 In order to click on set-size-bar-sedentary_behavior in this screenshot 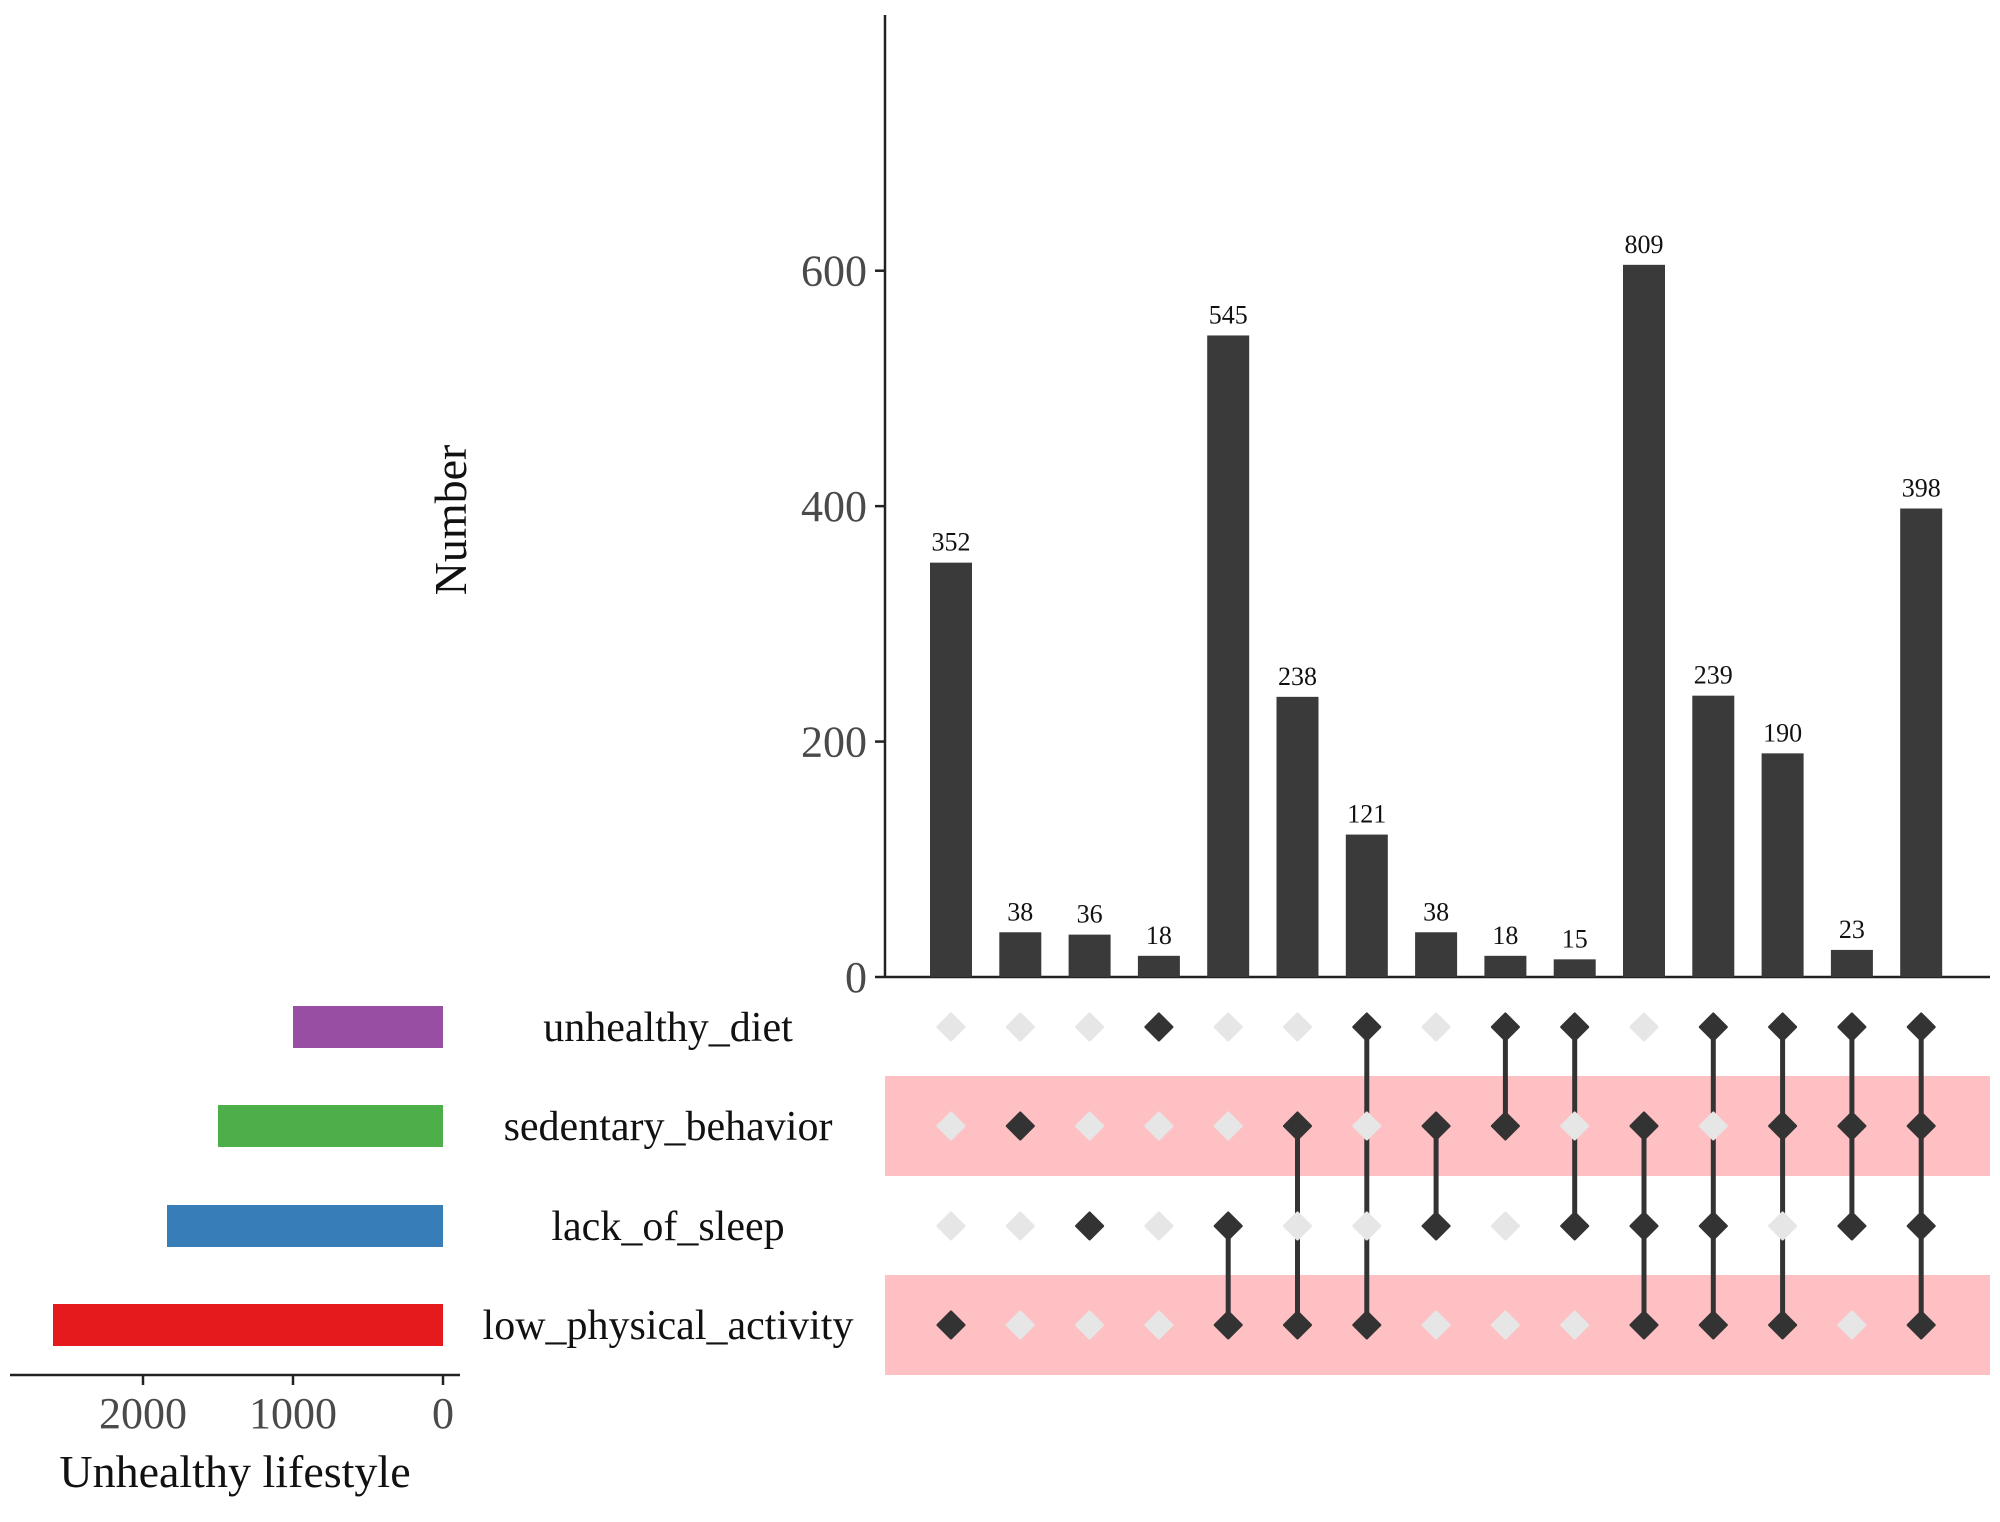, I will do `click(330, 1126)`.